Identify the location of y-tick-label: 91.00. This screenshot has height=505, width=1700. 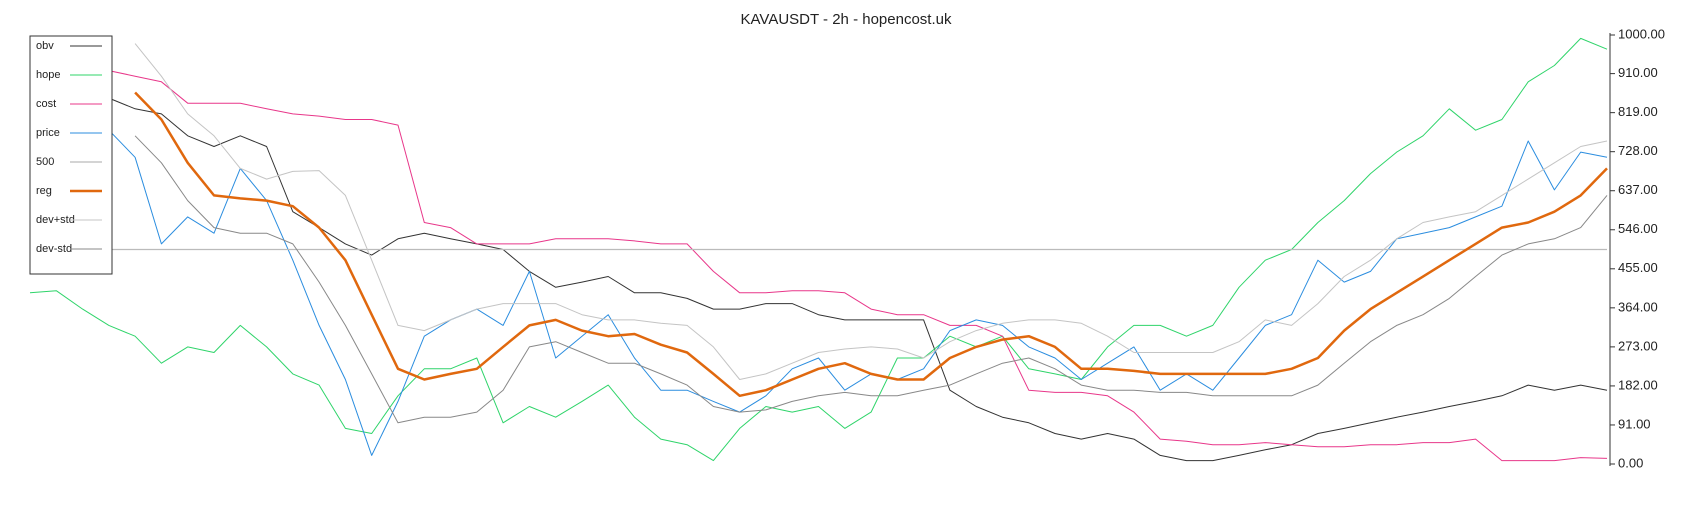
(1634, 423).